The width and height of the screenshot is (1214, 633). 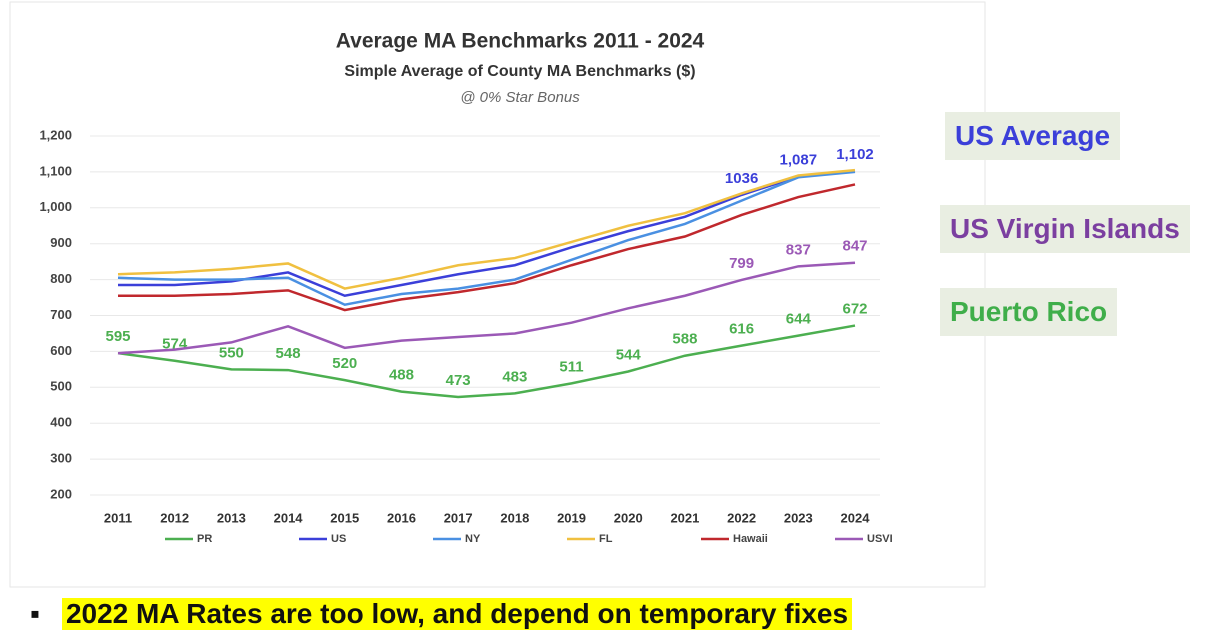 I want to click on y-tick-label: 1,000, so click(x=55, y=206).